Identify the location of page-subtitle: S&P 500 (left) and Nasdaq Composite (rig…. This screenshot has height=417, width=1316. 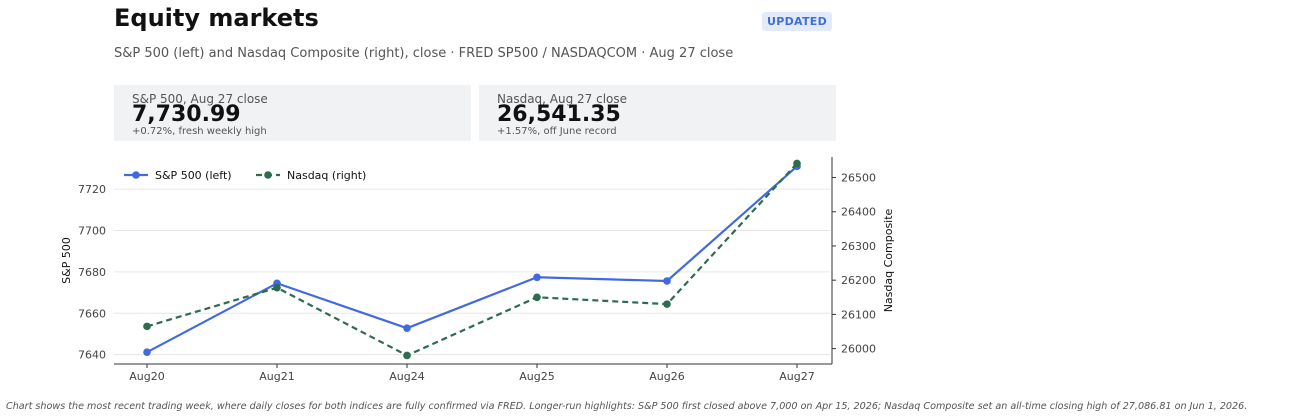
(424, 53).